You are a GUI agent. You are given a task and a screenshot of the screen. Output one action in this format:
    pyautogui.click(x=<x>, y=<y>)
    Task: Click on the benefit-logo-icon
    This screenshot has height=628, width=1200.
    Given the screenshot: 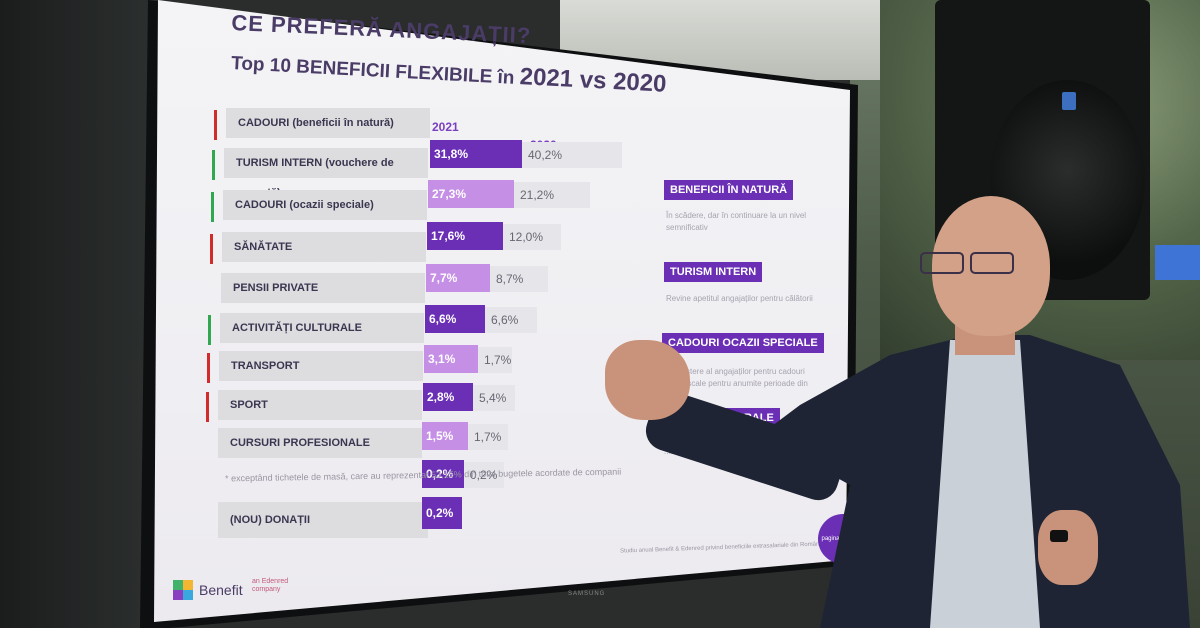 What is the action you would take?
    pyautogui.click(x=183, y=590)
    